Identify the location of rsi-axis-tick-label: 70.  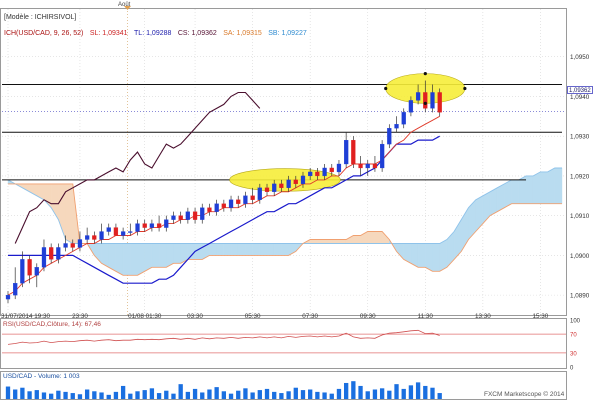
(573, 336).